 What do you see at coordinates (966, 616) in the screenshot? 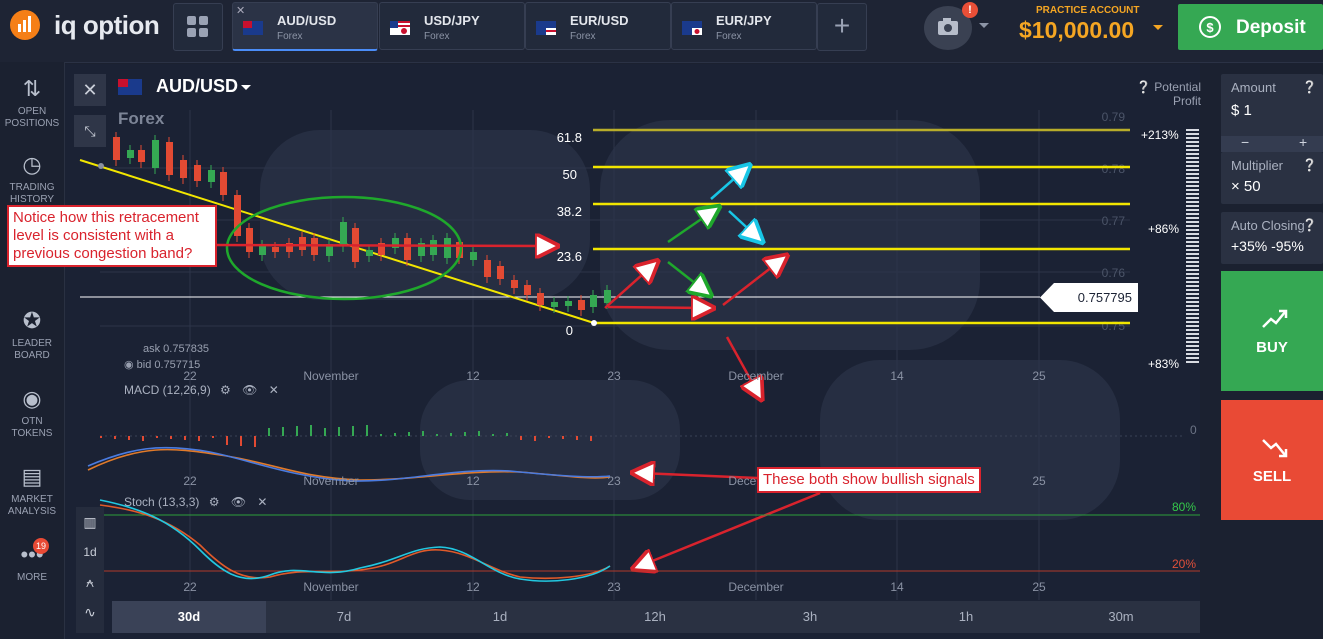
I see `tf-1h: 1h` at bounding box center [966, 616].